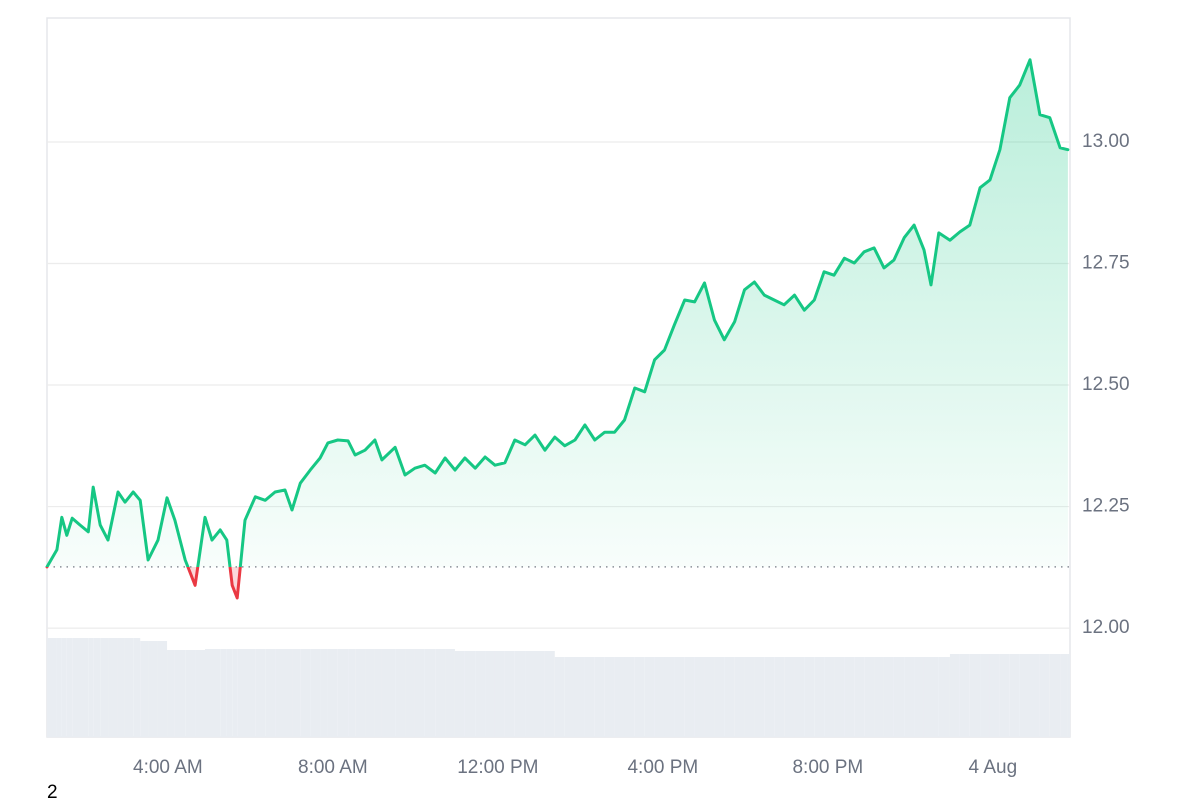 The height and width of the screenshot is (800, 1200). I want to click on y-tick-label: 12.50, so click(1106, 384).